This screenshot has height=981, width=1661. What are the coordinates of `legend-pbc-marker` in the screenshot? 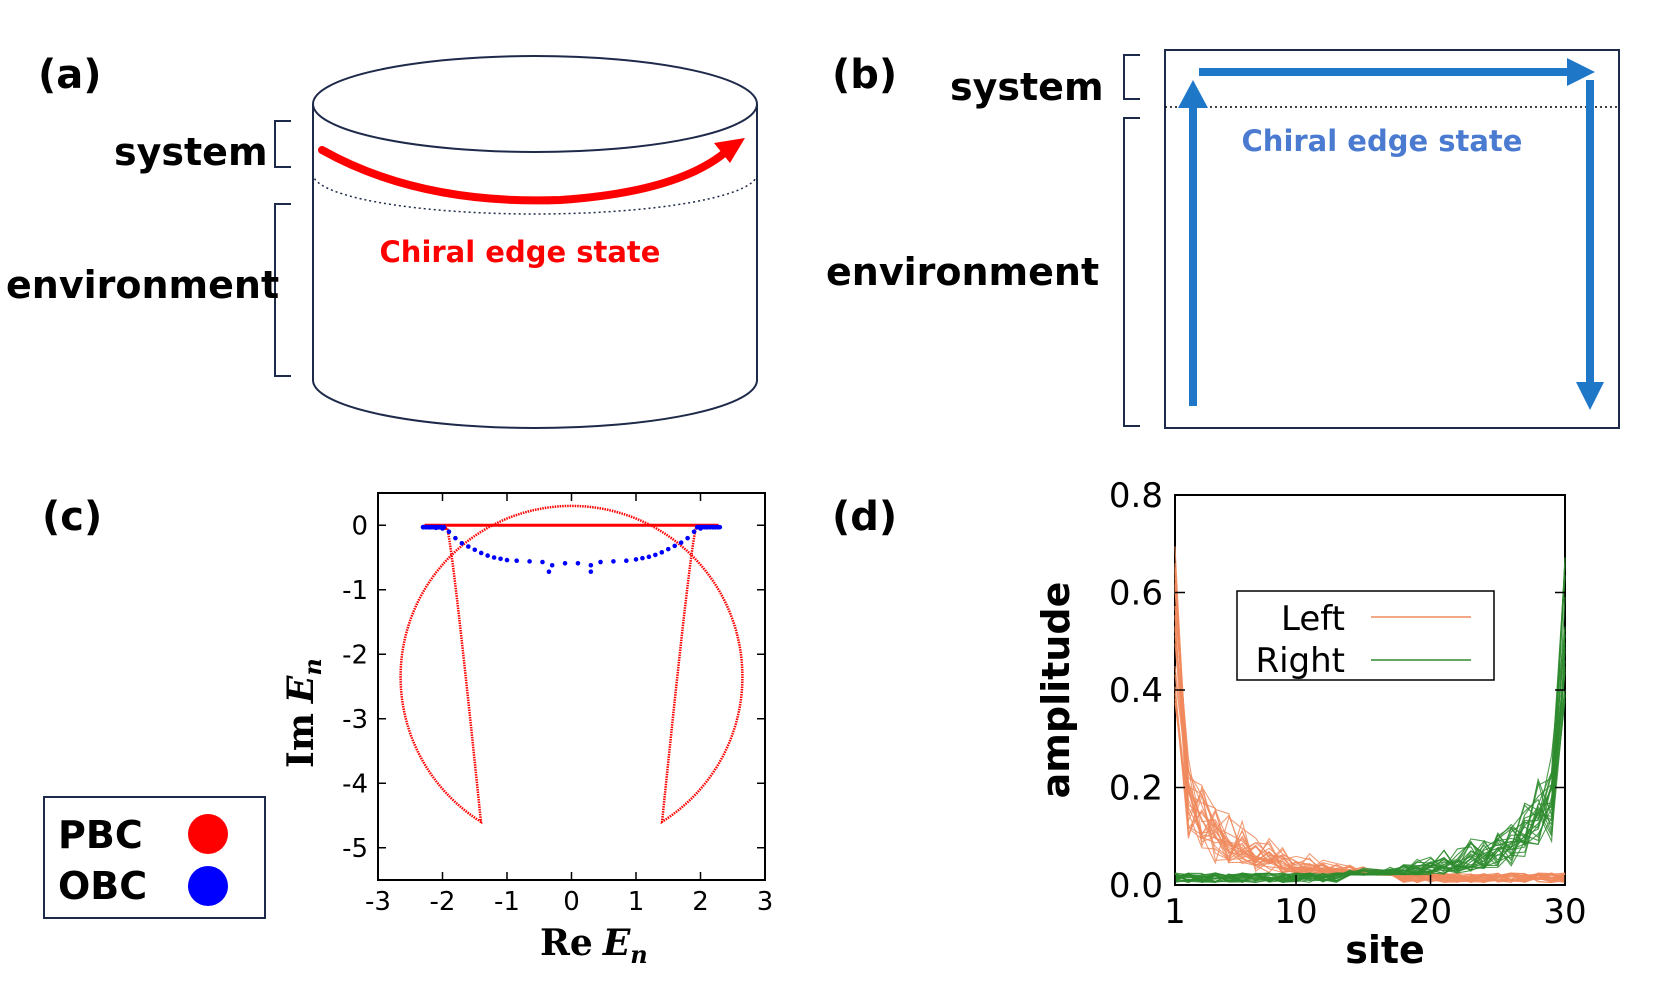 It's located at (208, 834).